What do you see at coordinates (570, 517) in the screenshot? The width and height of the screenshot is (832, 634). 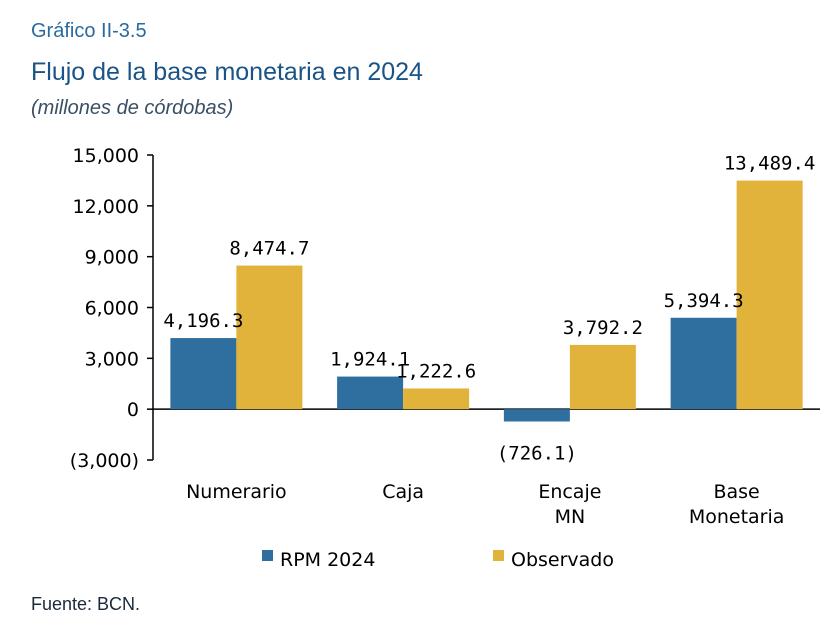 I see `x-tick-label: MN` at bounding box center [570, 517].